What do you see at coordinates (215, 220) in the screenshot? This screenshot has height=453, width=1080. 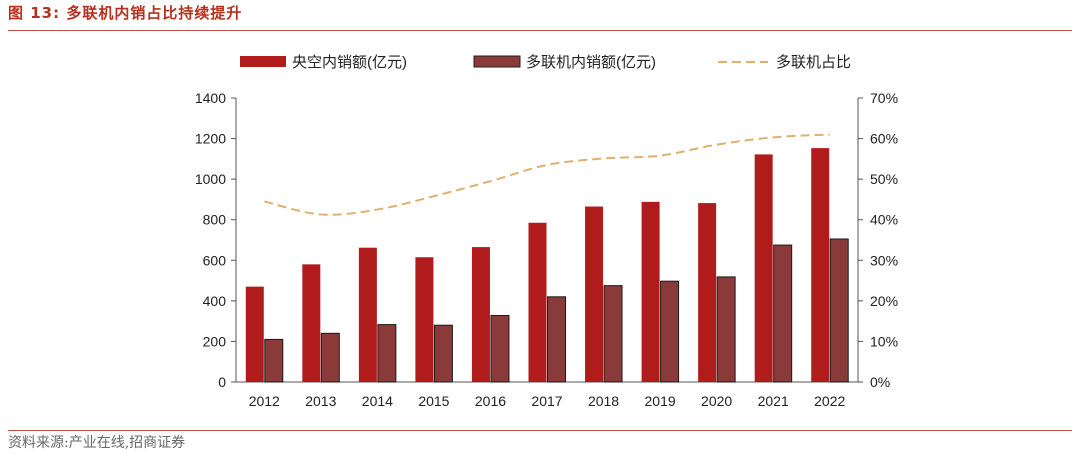 I see `y-left-tick-label: 800` at bounding box center [215, 220].